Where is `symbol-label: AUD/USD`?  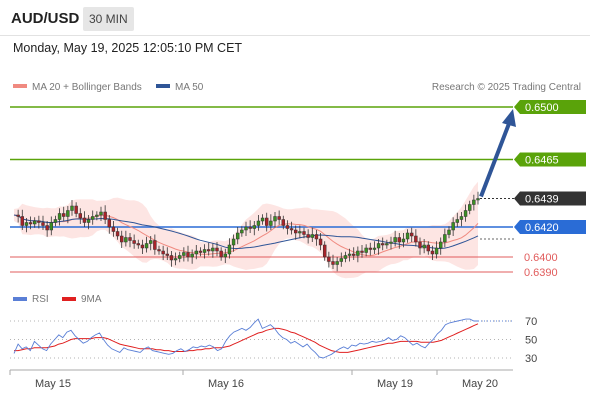
symbol-label: AUD/USD is located at coordinates (45, 18).